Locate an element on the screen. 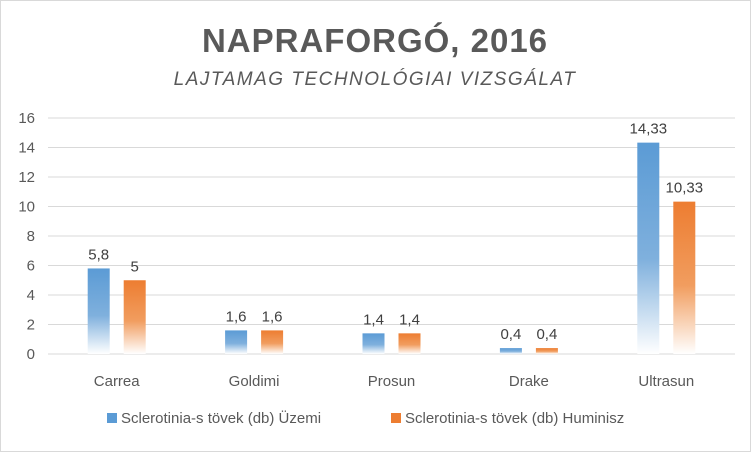  data-label: 5 is located at coordinates (135, 266).